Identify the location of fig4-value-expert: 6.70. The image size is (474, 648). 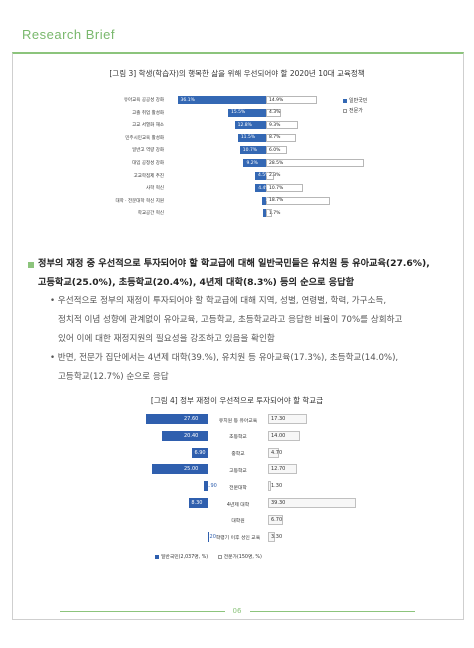
(277, 519).